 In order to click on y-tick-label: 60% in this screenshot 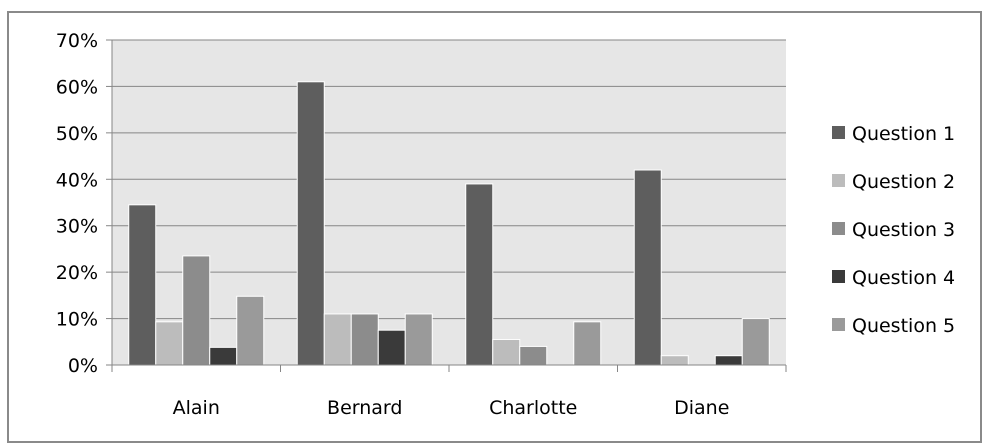, I will do `click(77, 87)`.